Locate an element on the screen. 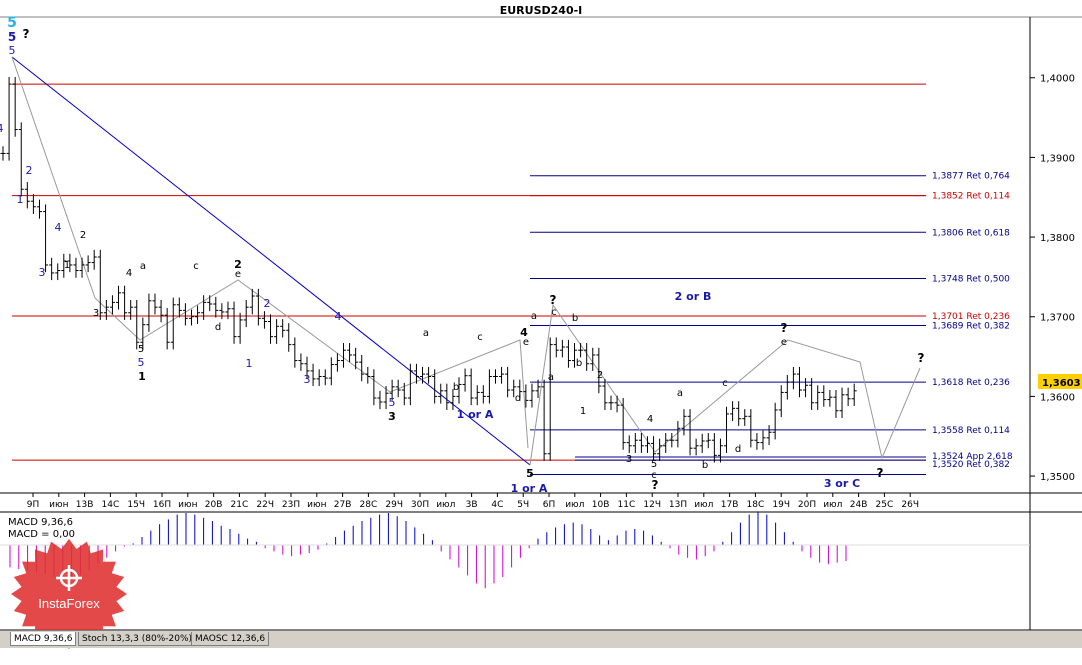  price-tick-label: 1,3600 is located at coordinates (1057, 397).